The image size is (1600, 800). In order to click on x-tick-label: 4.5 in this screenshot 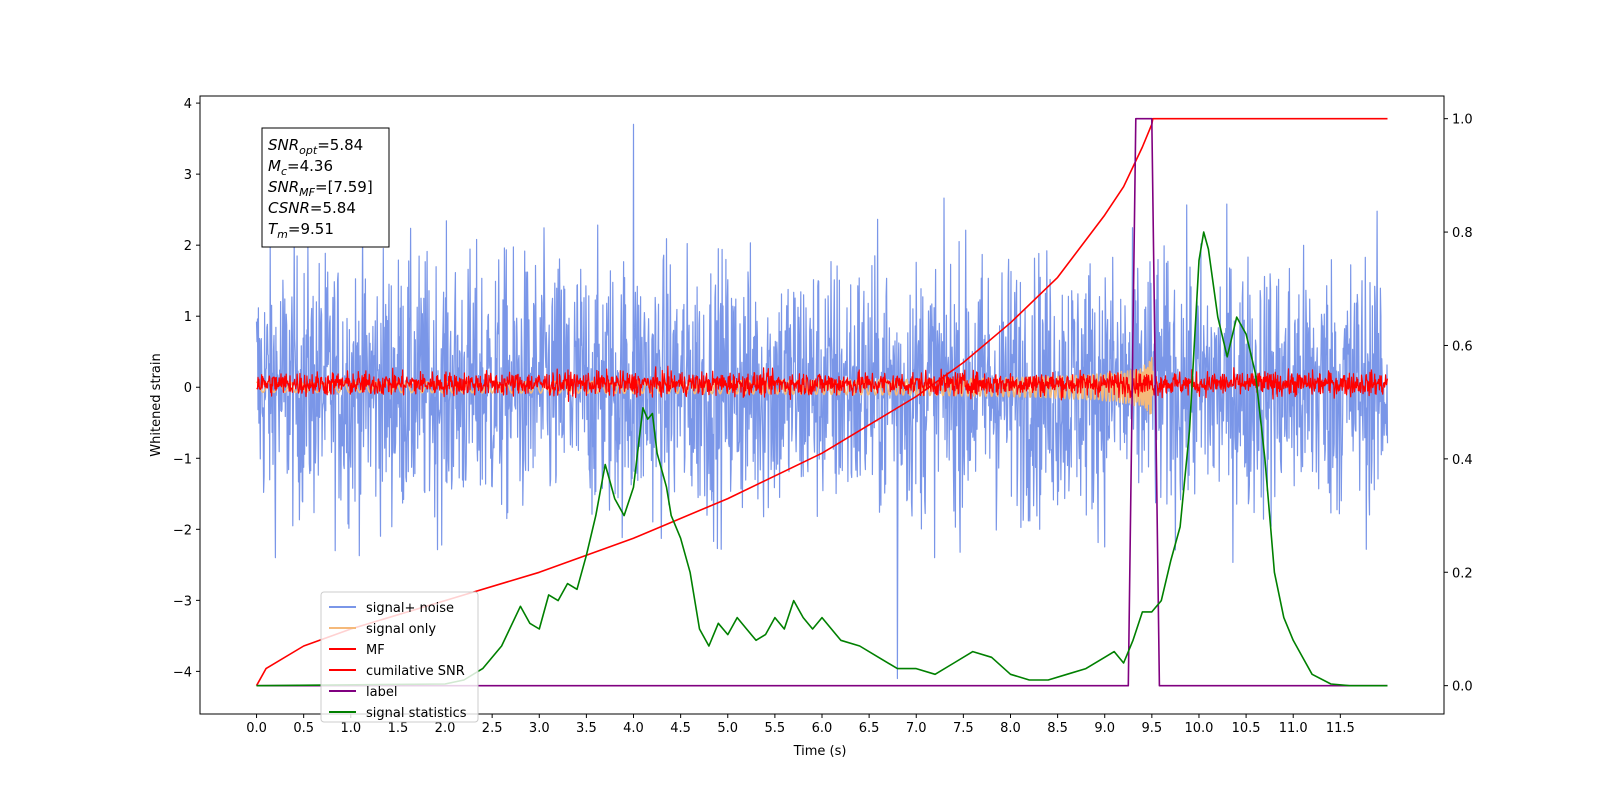, I will do `click(680, 728)`.